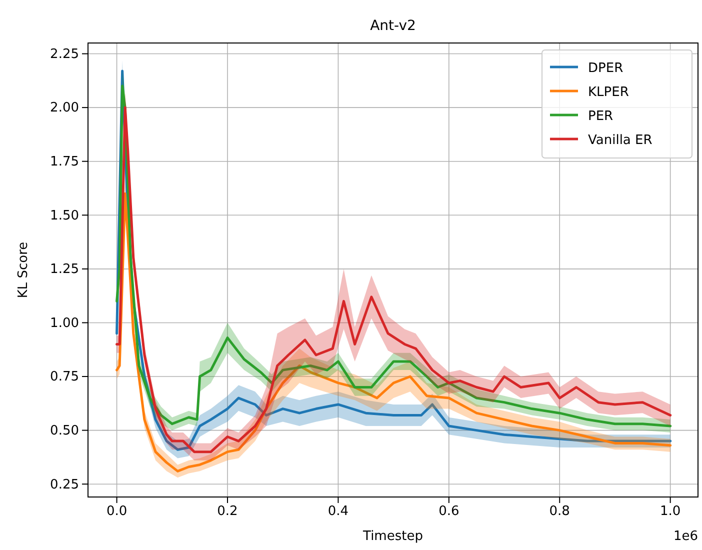  I want to click on text: 1e6, so click(685, 536).